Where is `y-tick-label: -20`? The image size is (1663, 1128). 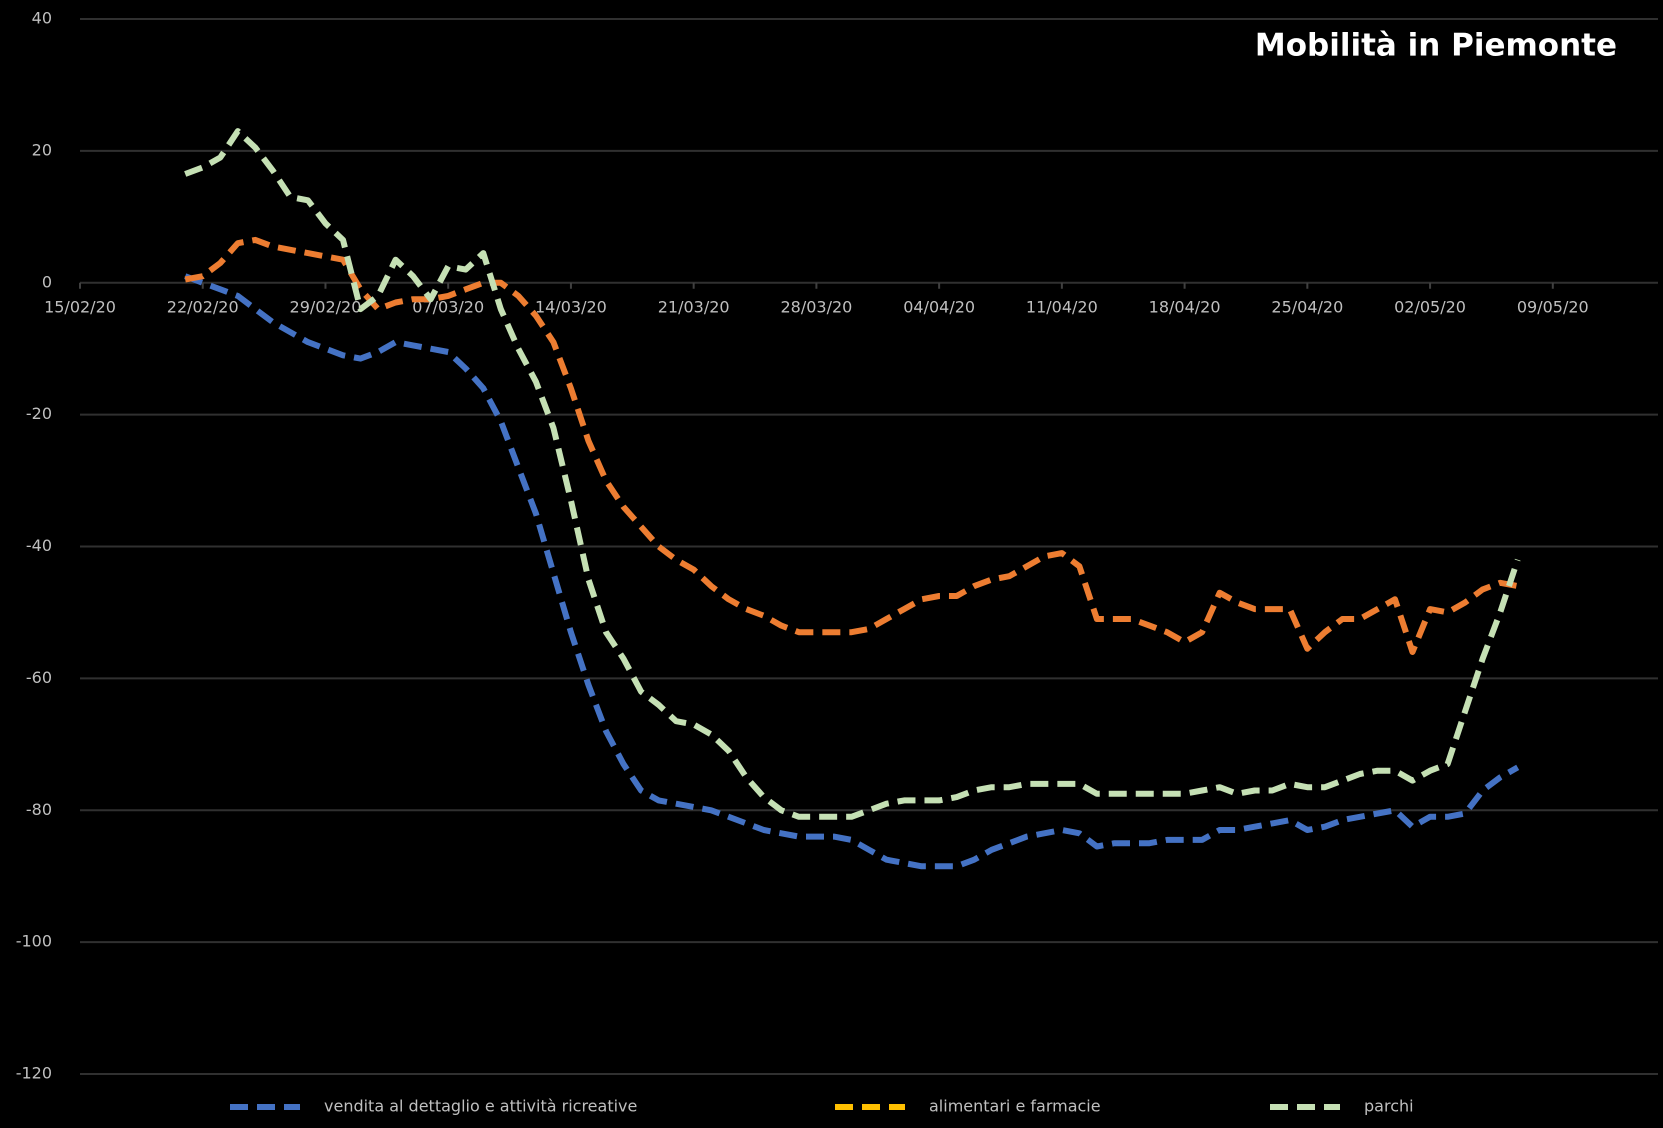
y-tick-label: -20 is located at coordinates (39, 413).